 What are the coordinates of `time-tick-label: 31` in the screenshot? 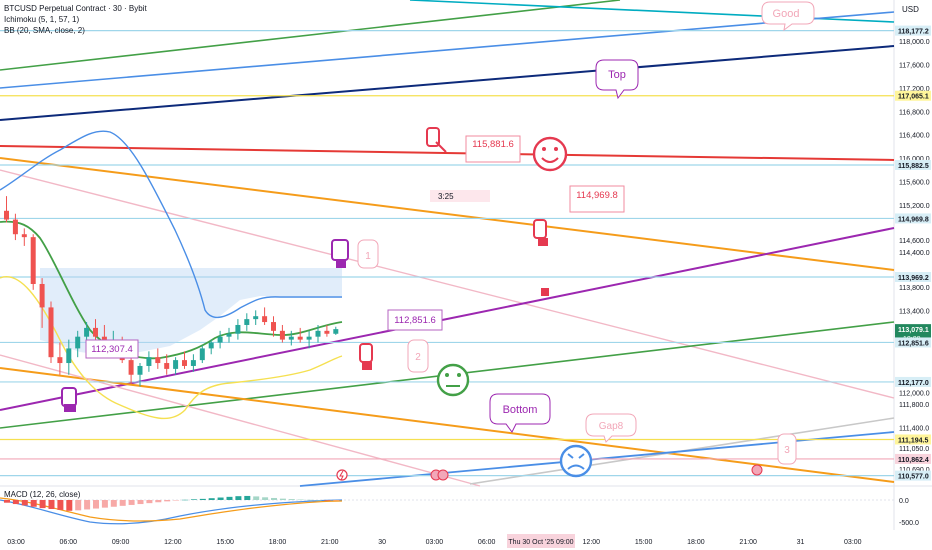 It's located at (801, 542).